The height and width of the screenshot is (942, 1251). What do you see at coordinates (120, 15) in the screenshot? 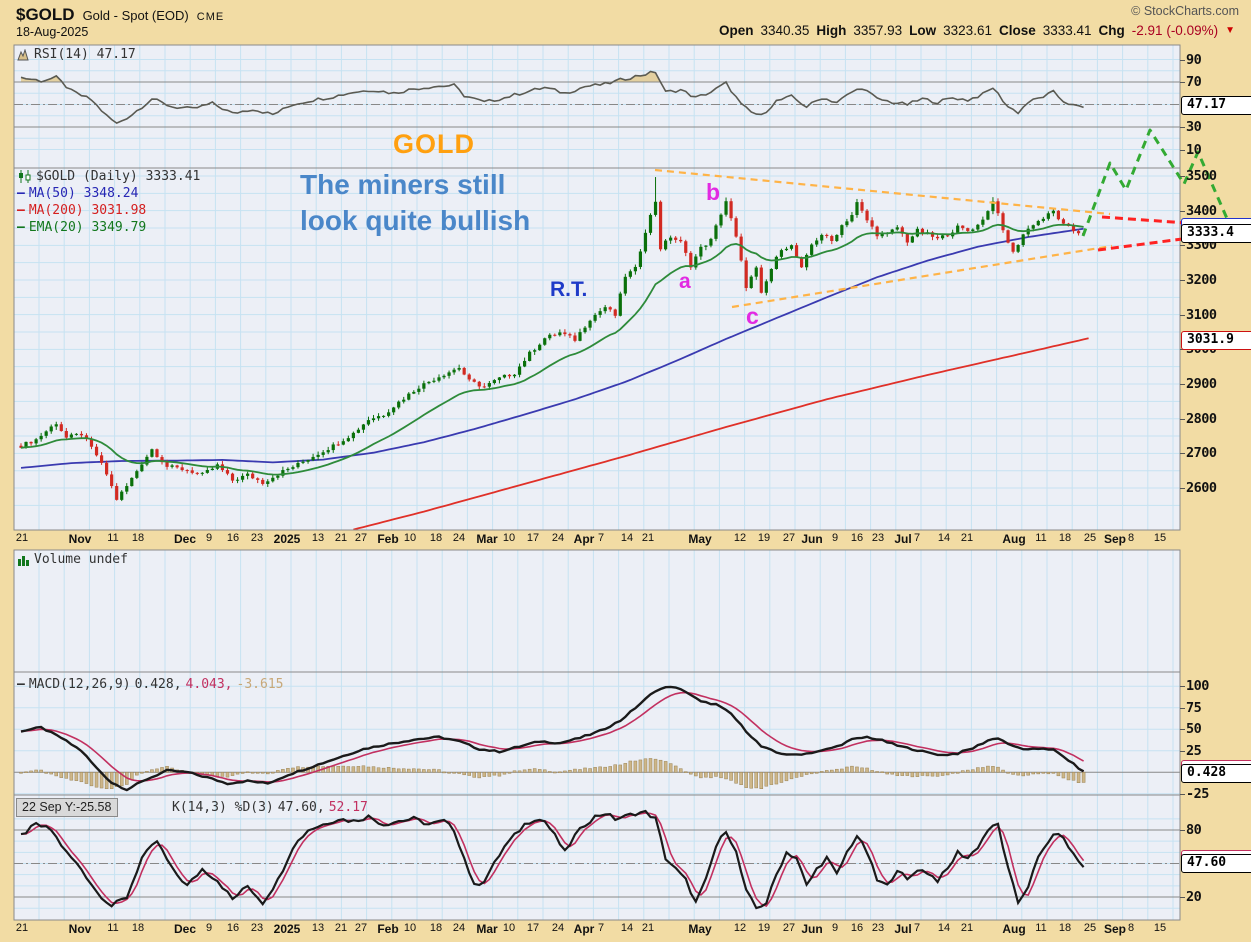
I see `header: $GOLD Gold - Spot (EOD) CME` at bounding box center [120, 15].